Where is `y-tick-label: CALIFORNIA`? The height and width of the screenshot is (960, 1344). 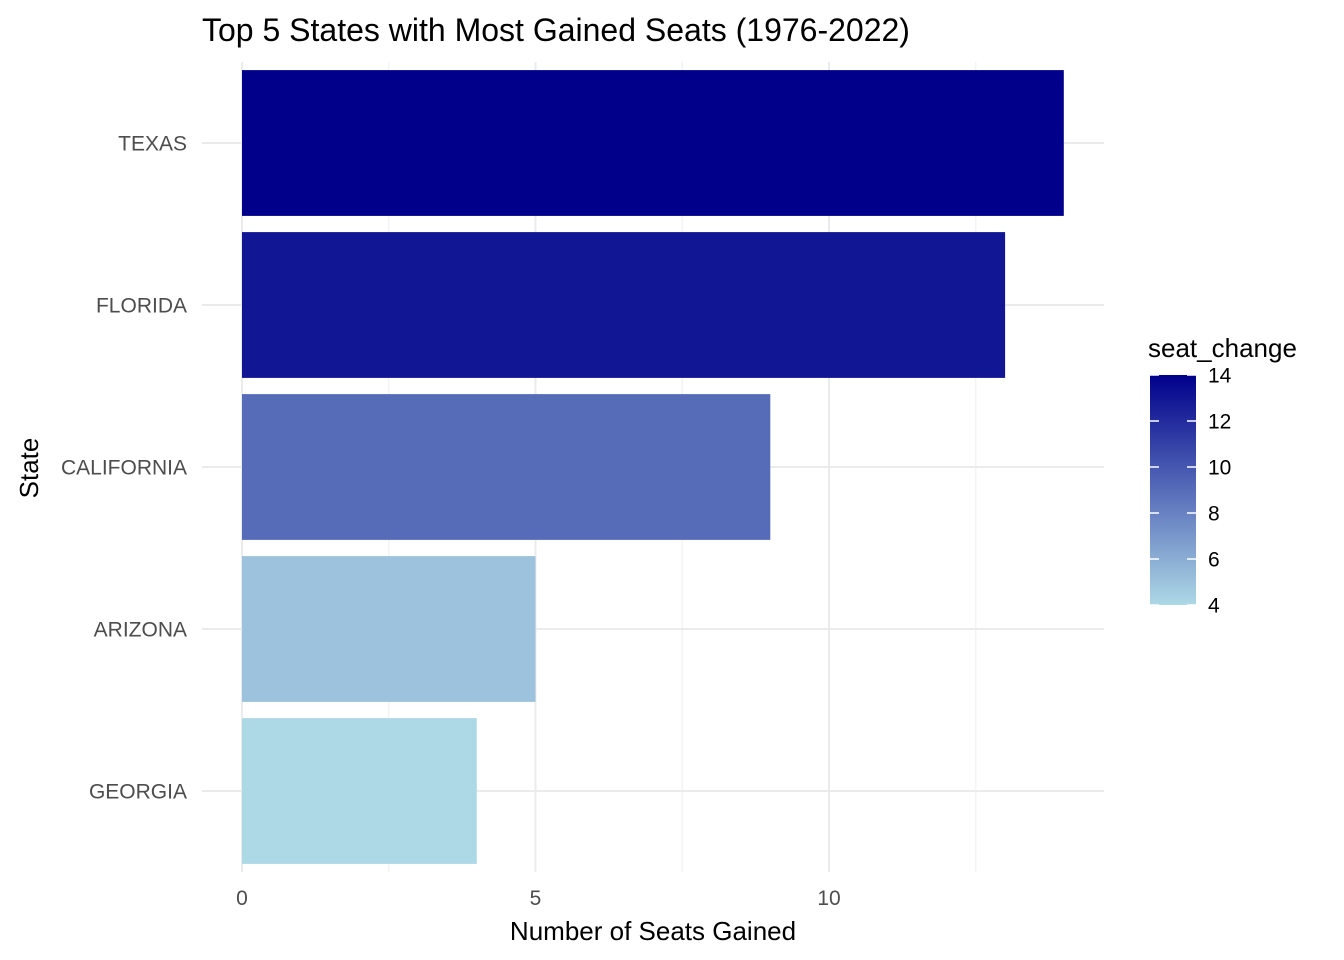 y-tick-label: CALIFORNIA is located at coordinates (124, 468).